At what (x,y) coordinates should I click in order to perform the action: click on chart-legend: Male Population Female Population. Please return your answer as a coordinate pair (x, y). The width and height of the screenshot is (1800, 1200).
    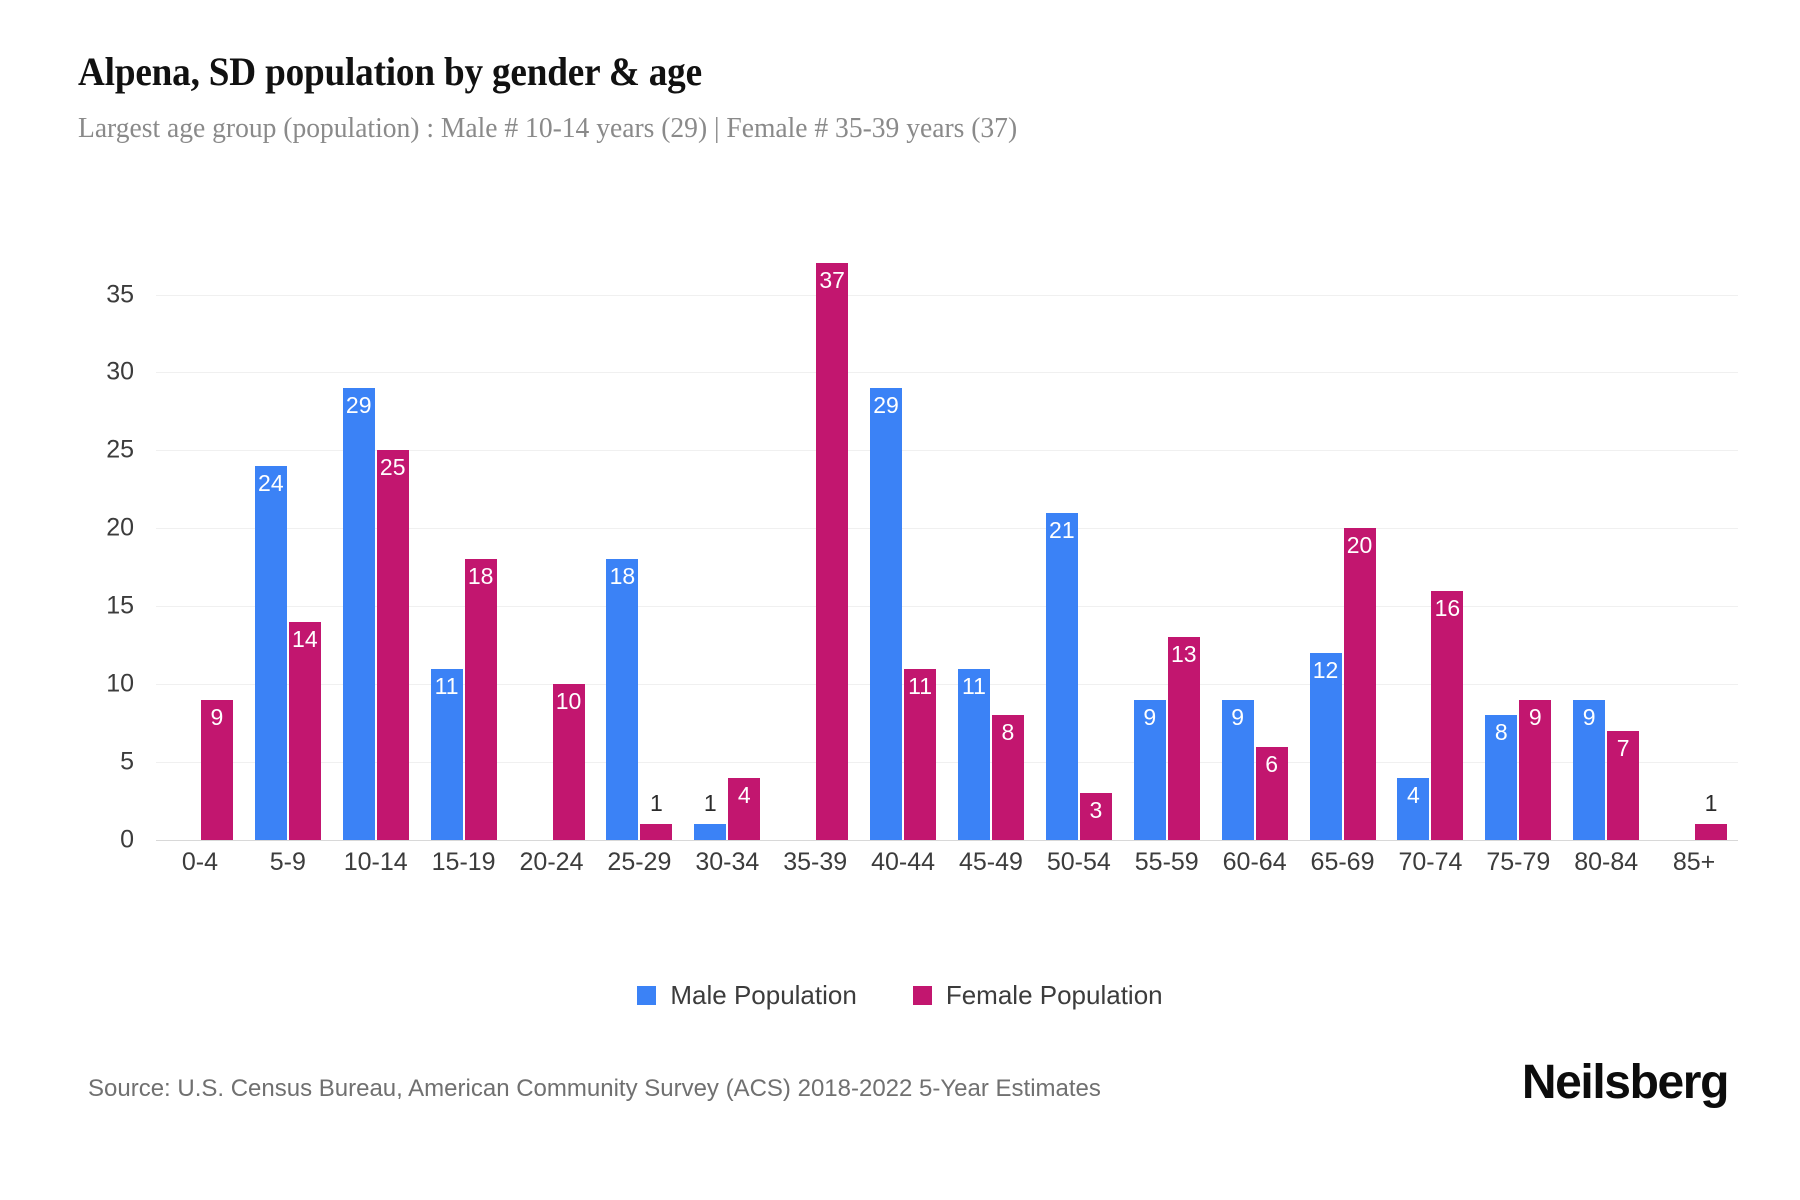
    Looking at the image, I should click on (900, 995).